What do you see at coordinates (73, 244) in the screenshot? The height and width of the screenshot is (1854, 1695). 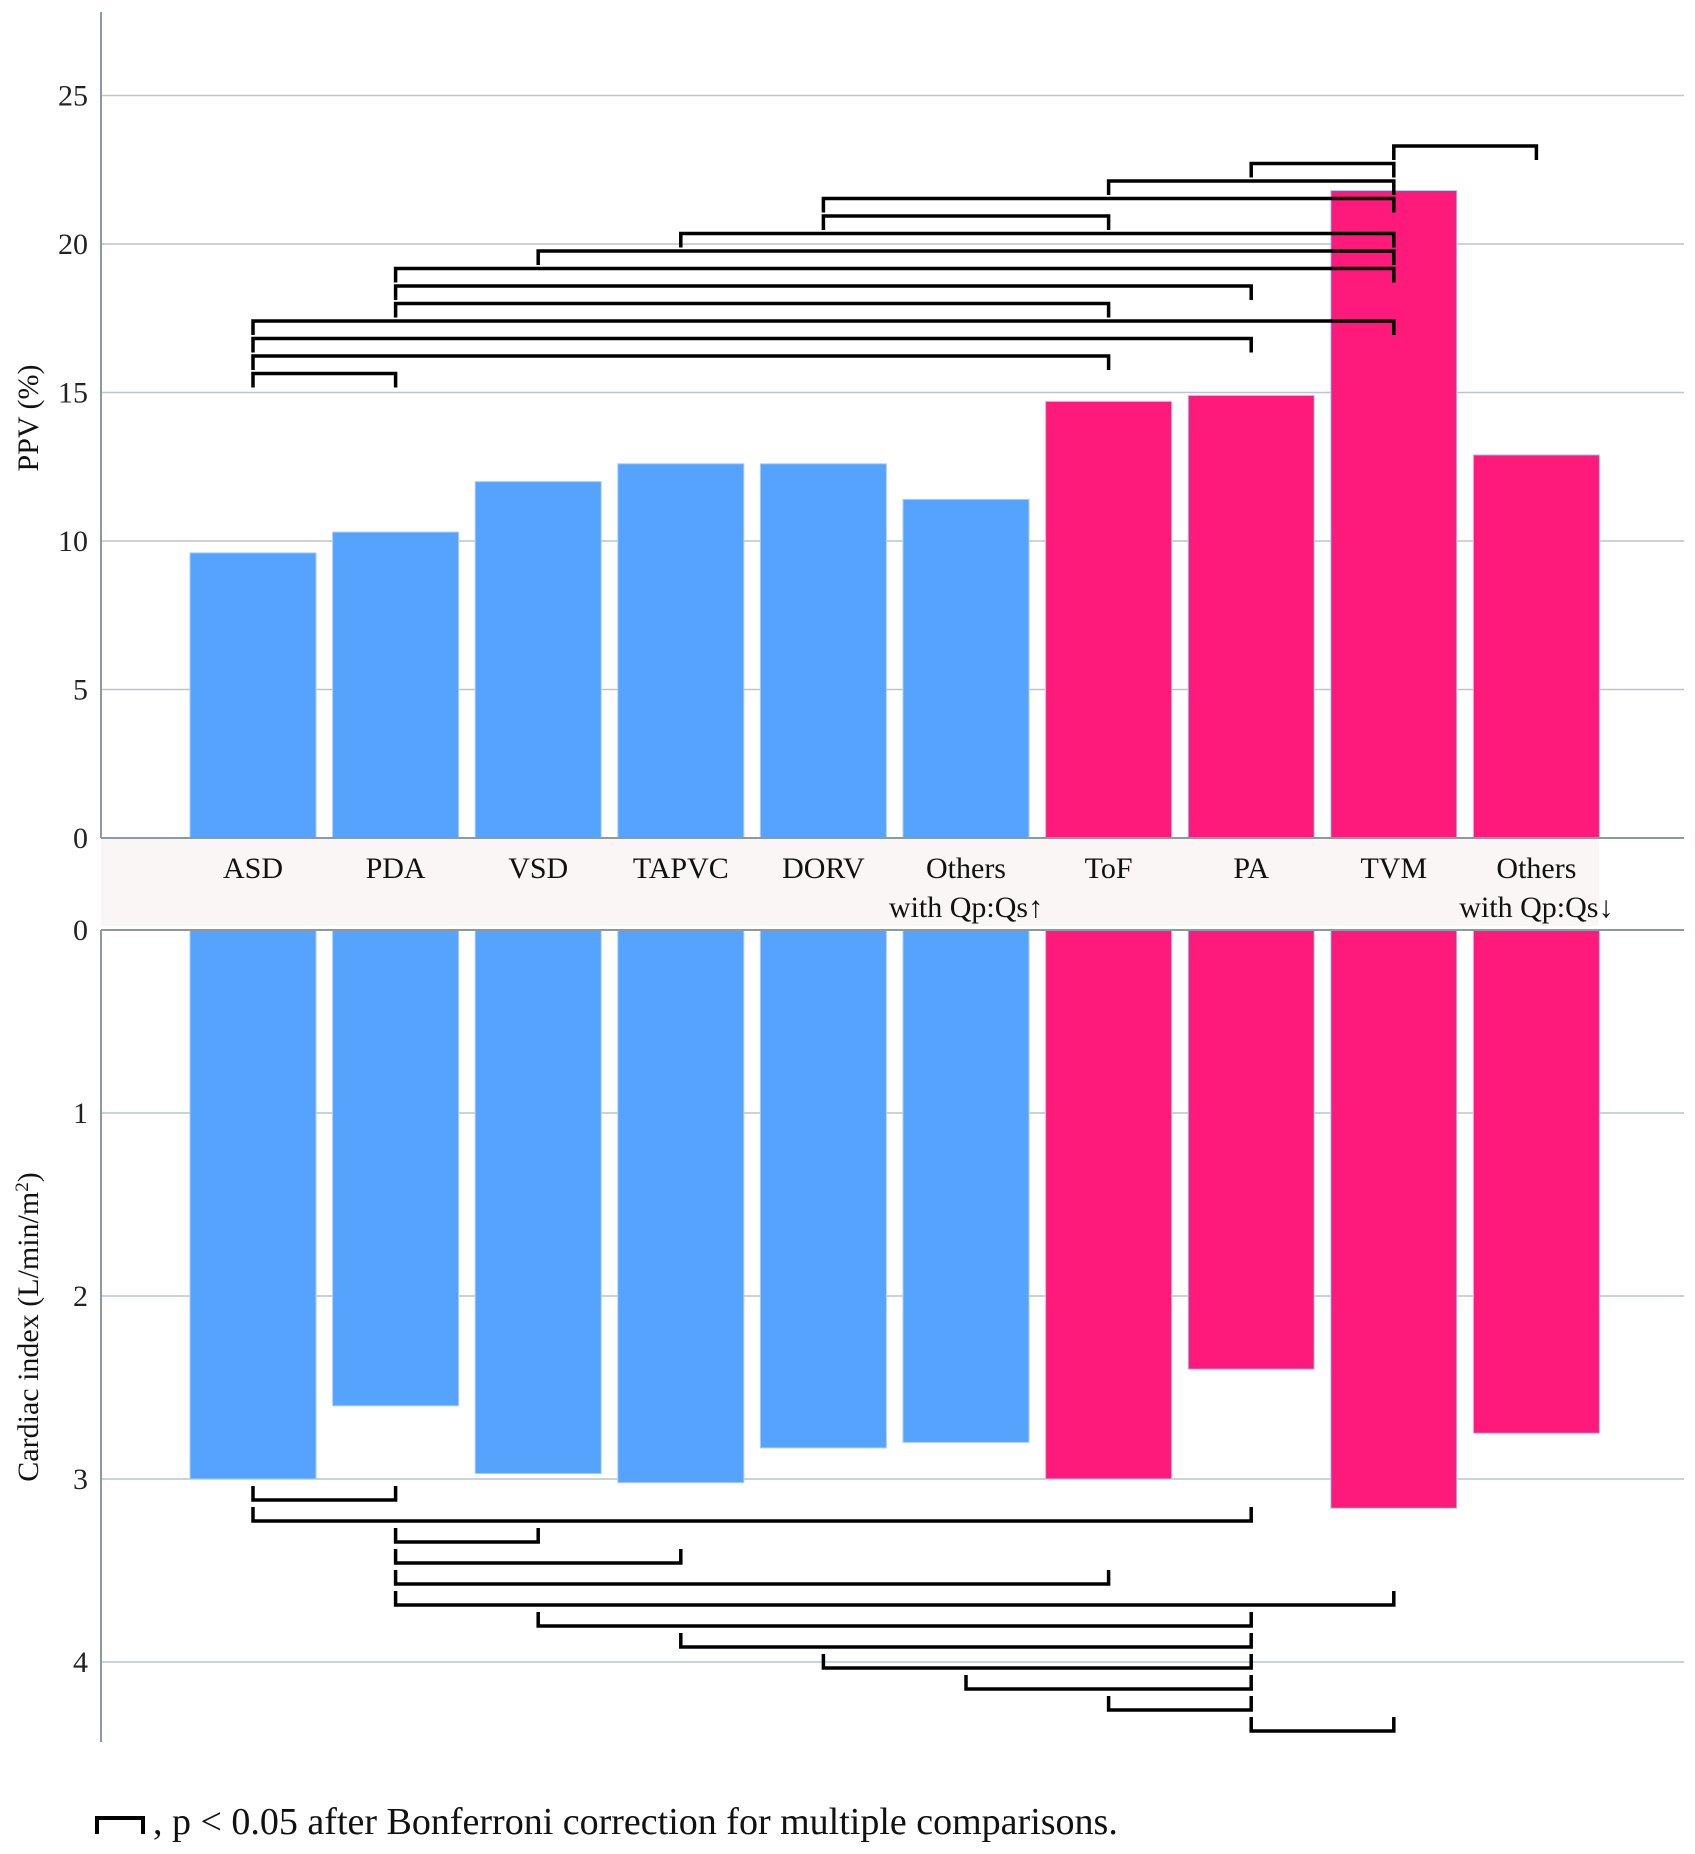 I see `y-tick-top-20: 20` at bounding box center [73, 244].